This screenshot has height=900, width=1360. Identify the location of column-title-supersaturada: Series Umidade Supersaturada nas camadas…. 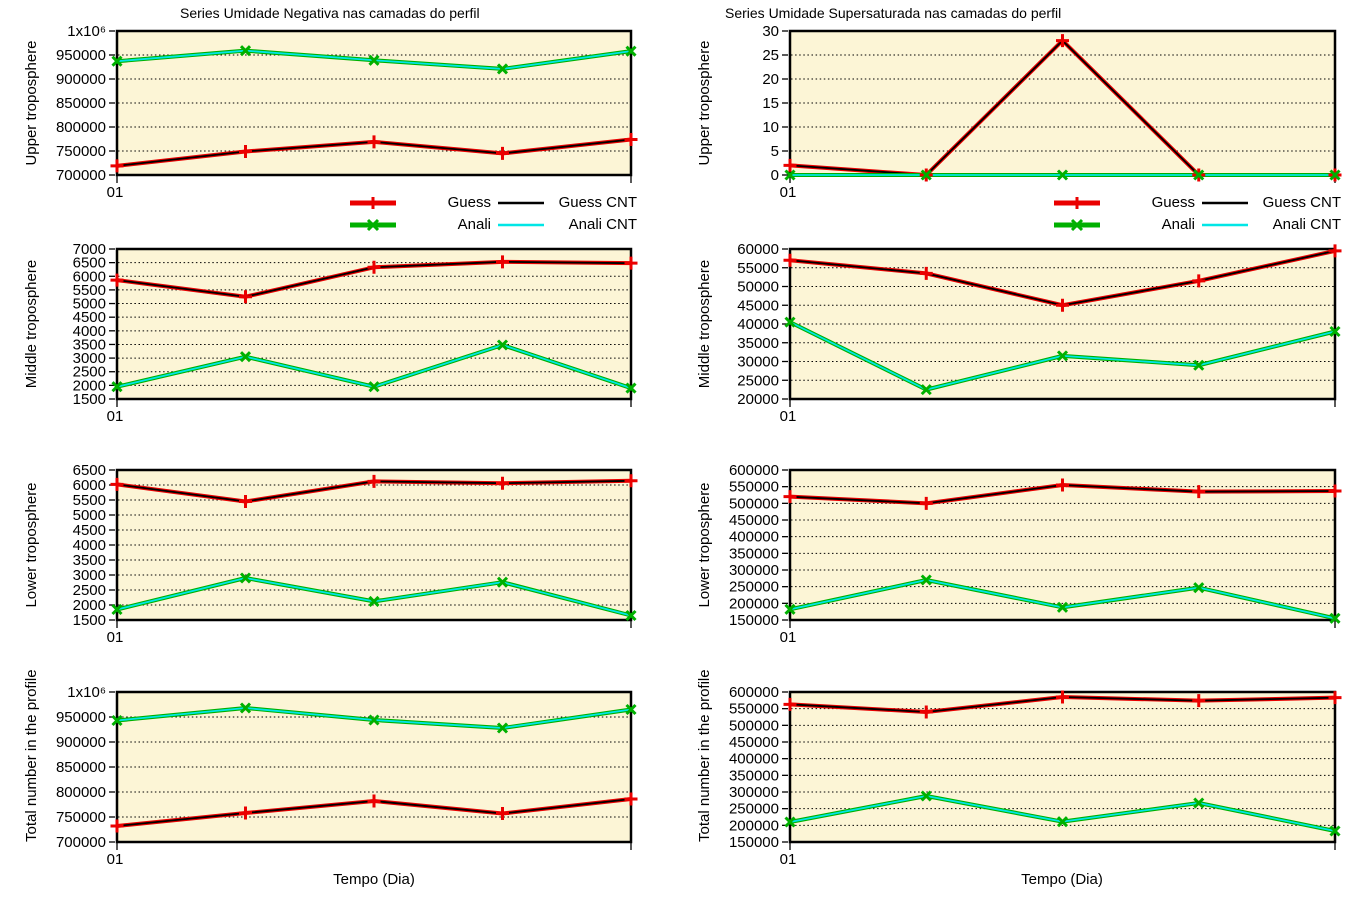
(893, 13).